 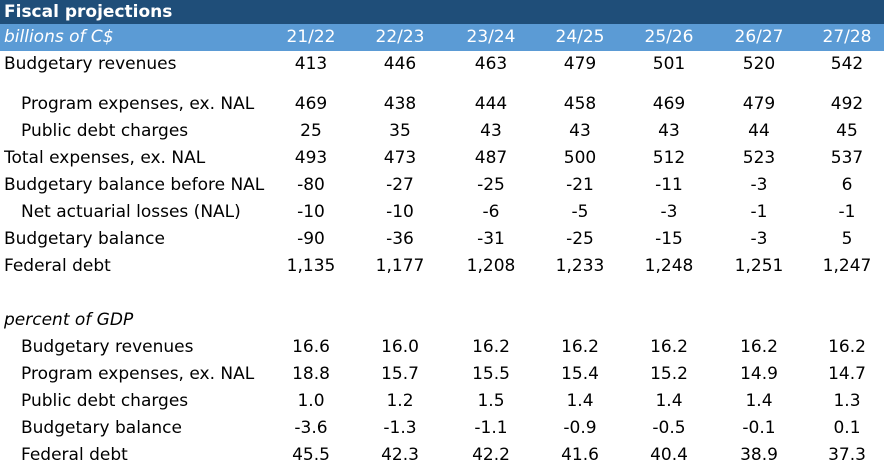 I want to click on row-value: 500, so click(x=580, y=158).